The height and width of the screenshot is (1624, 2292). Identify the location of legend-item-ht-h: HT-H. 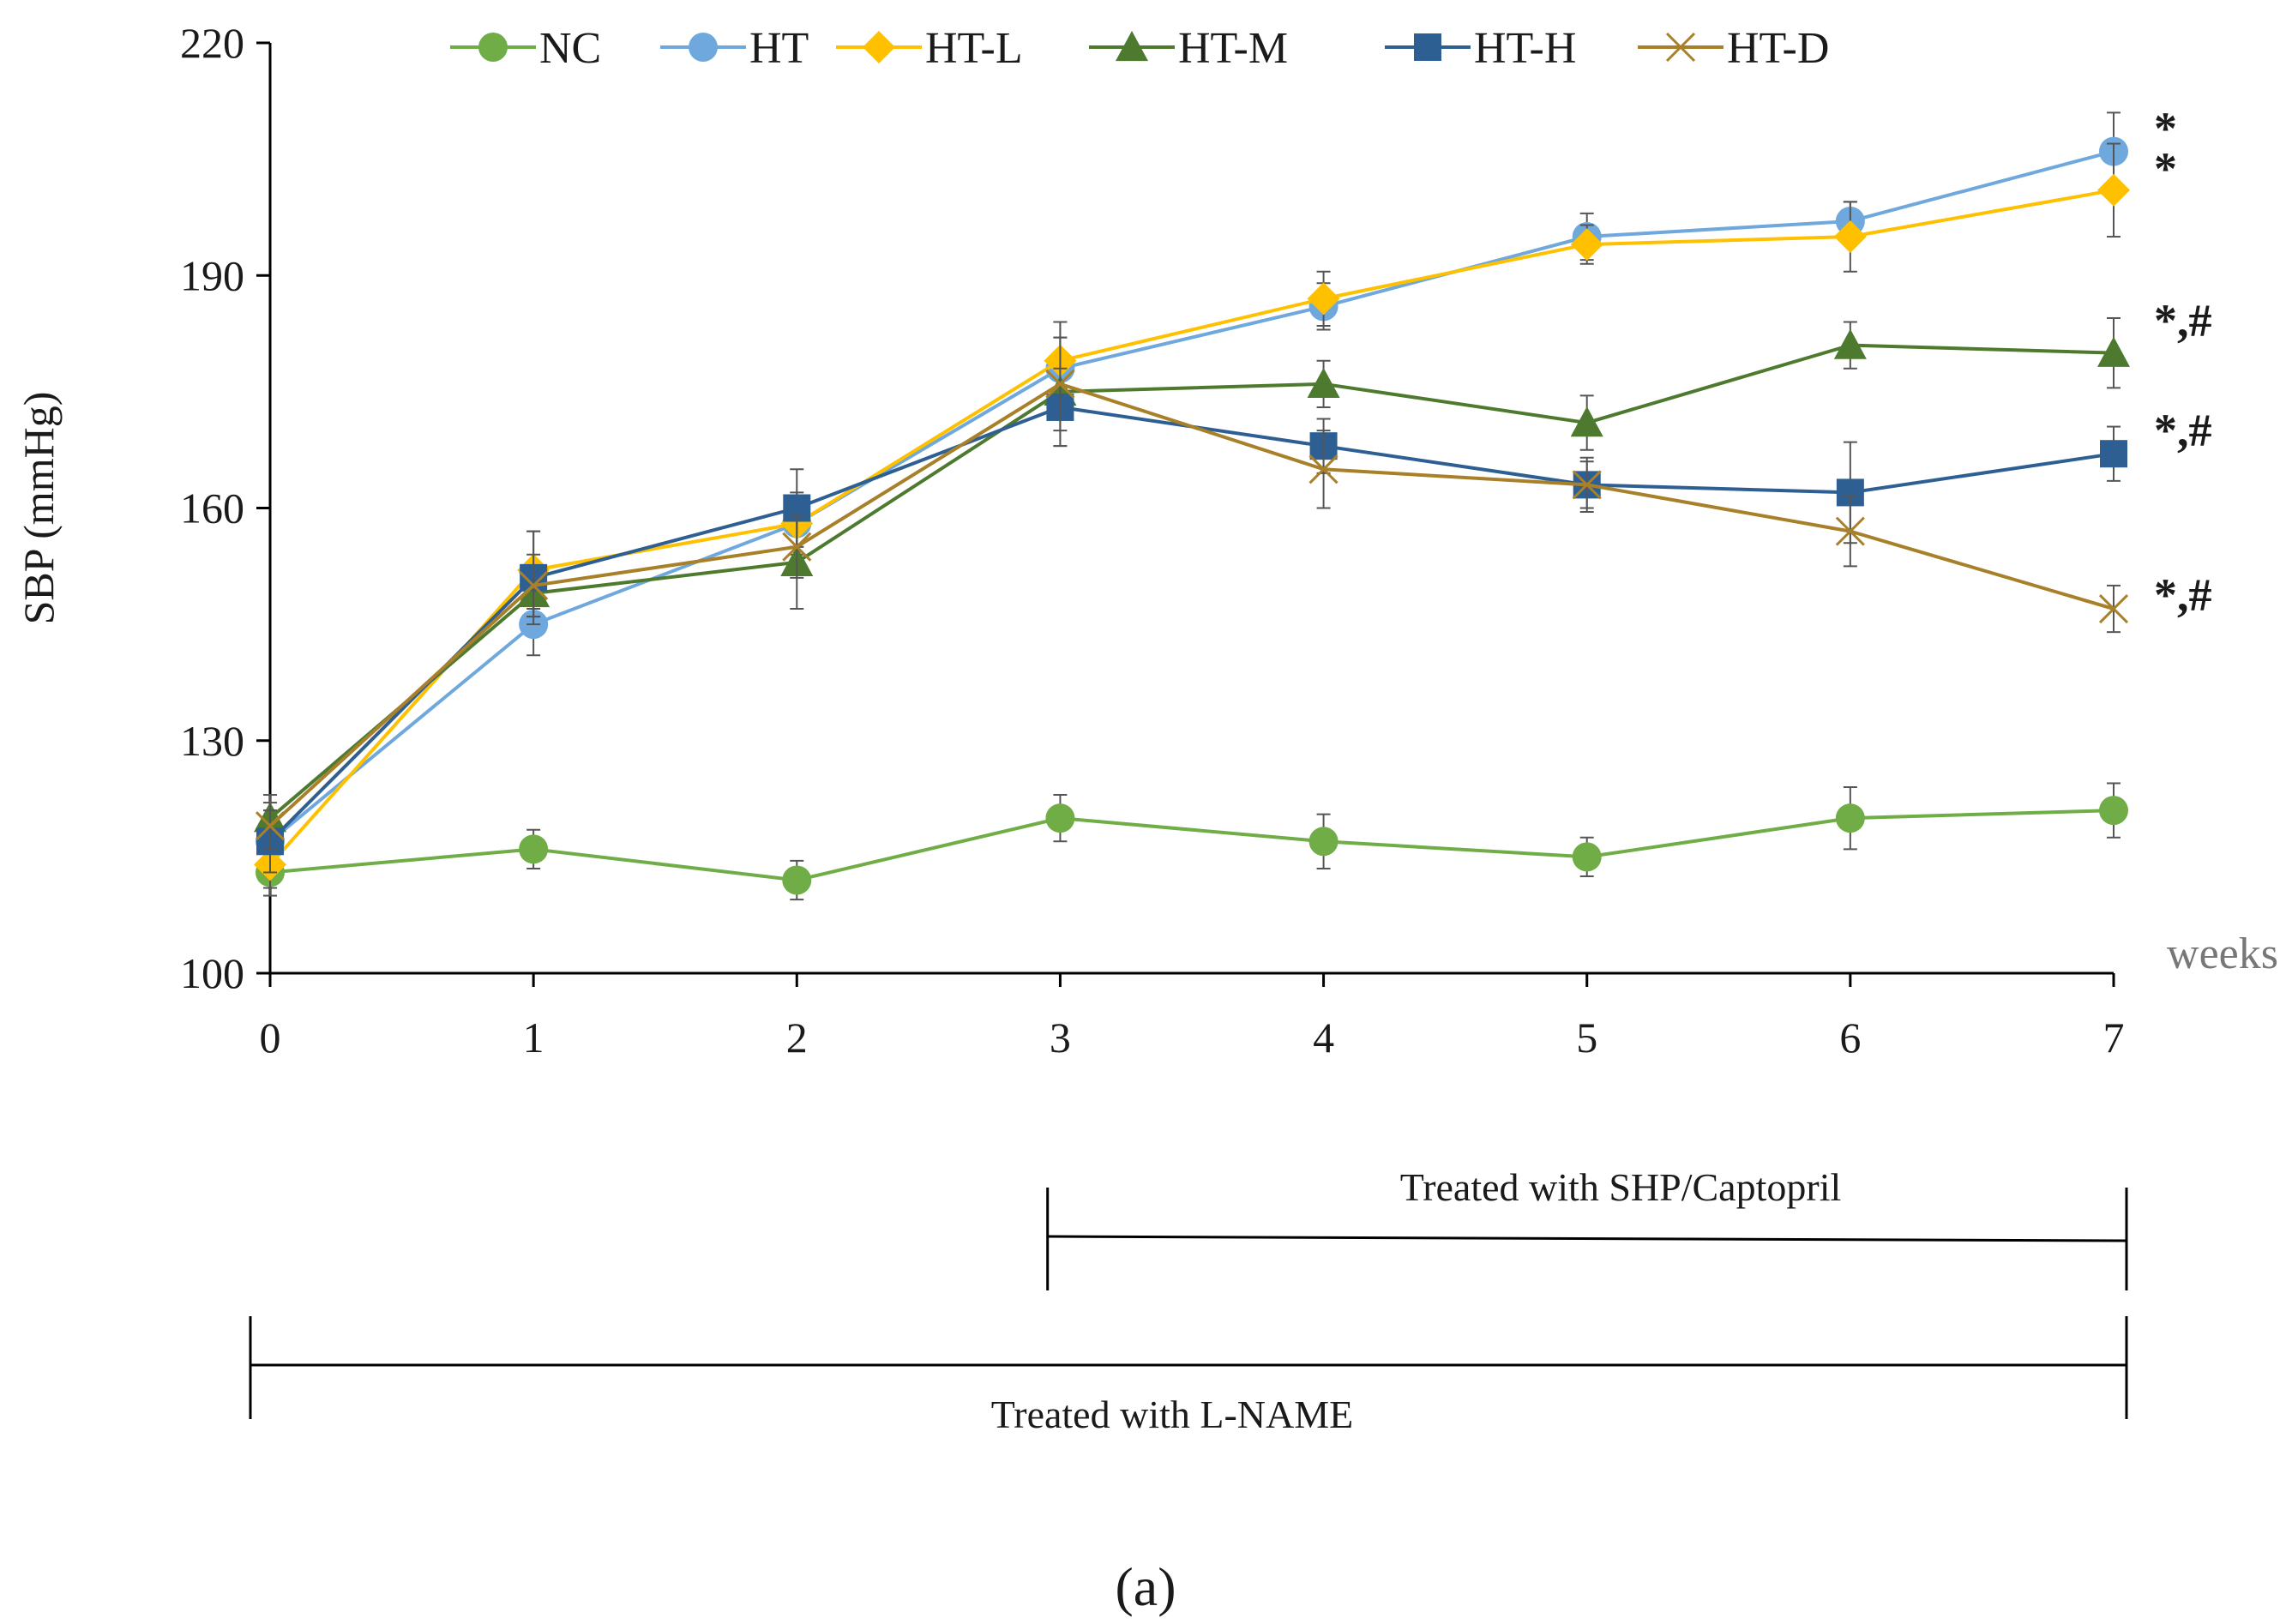
(1480, 49).